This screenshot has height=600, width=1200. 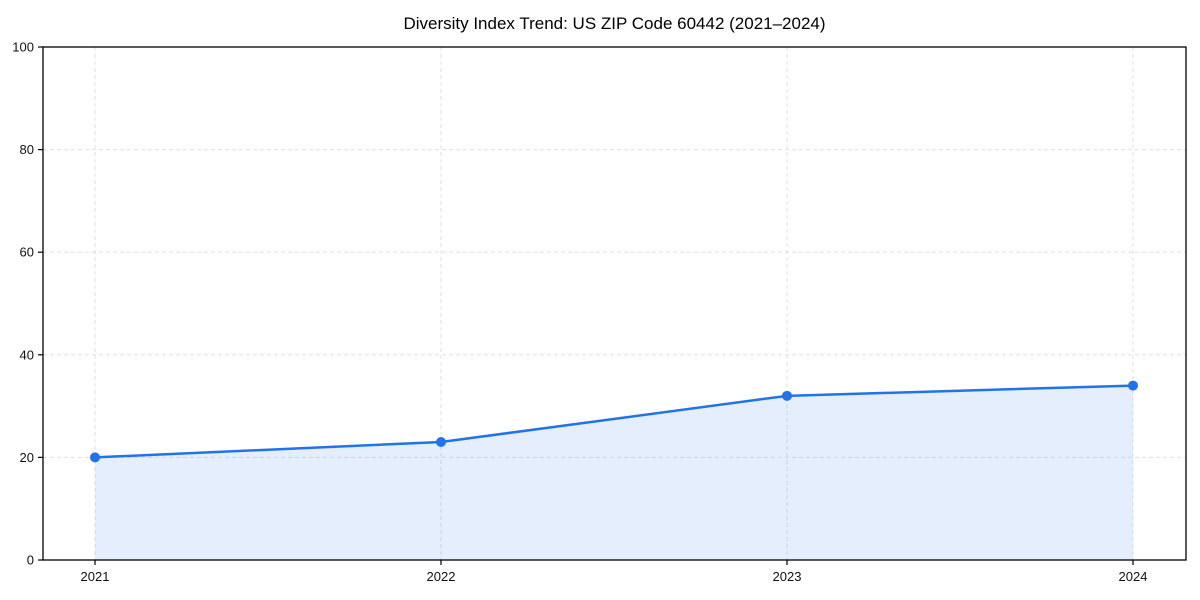 I want to click on y-tick-label: 80, so click(x=27, y=149).